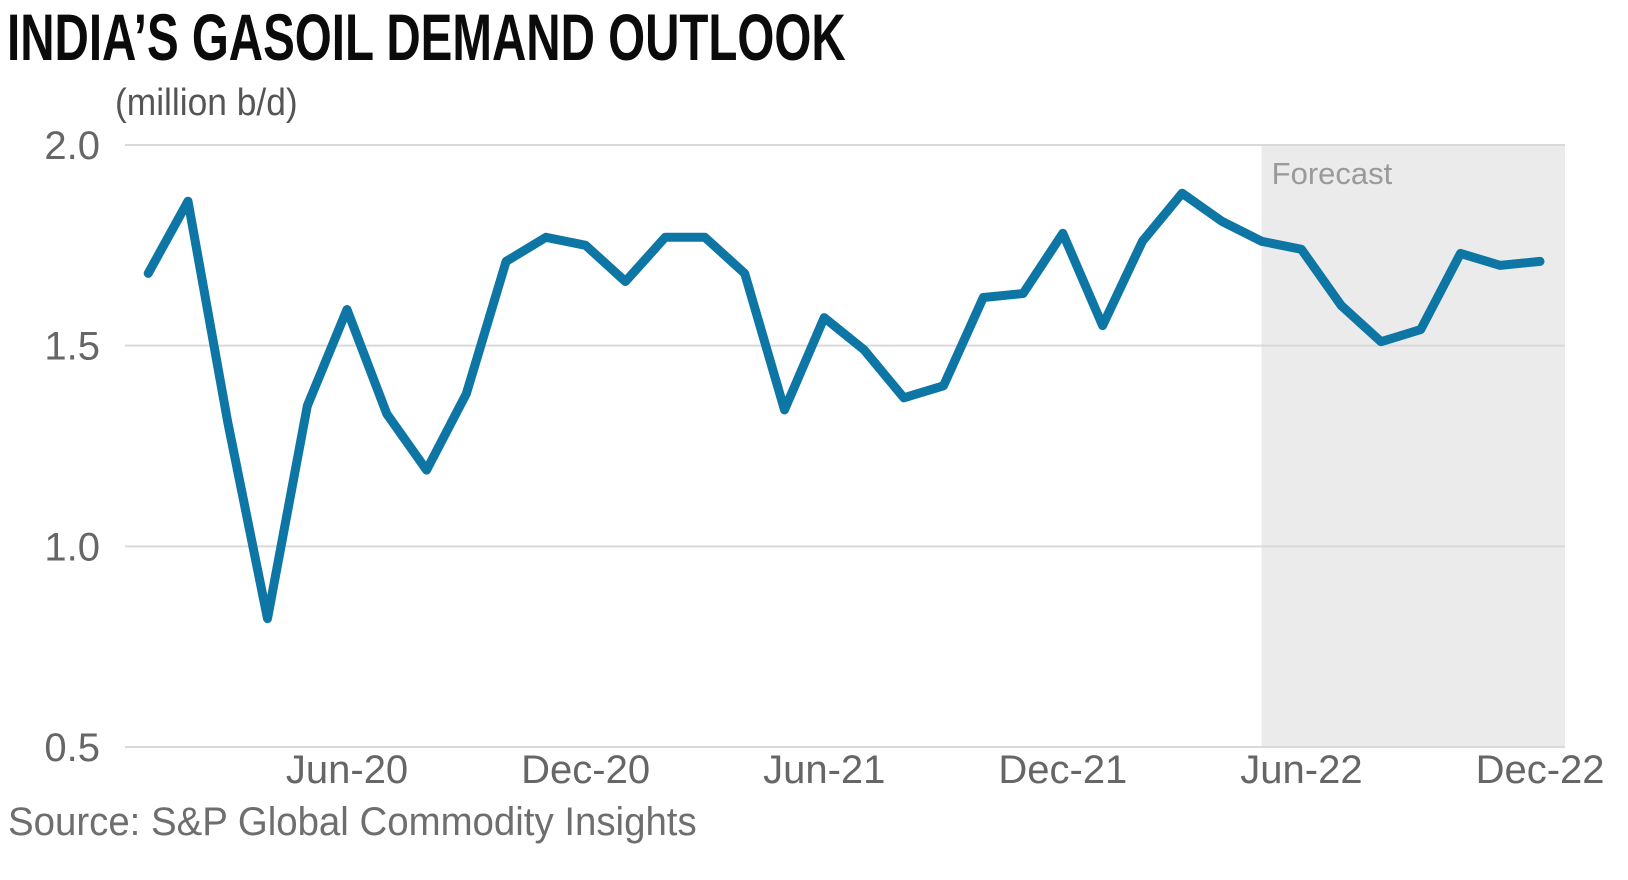  I want to click on forecast-band, so click(1413, 446).